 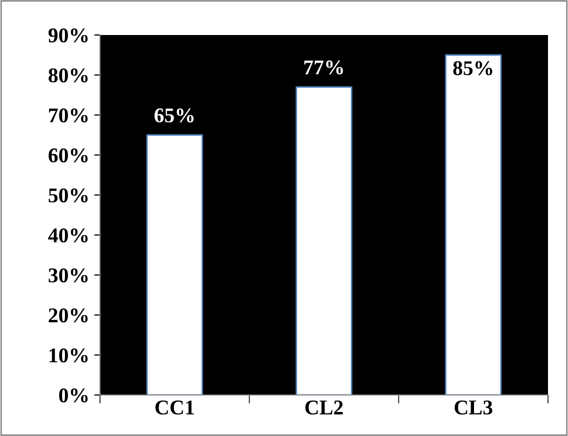 I want to click on y-tick-label: 40%, so click(x=68, y=235).